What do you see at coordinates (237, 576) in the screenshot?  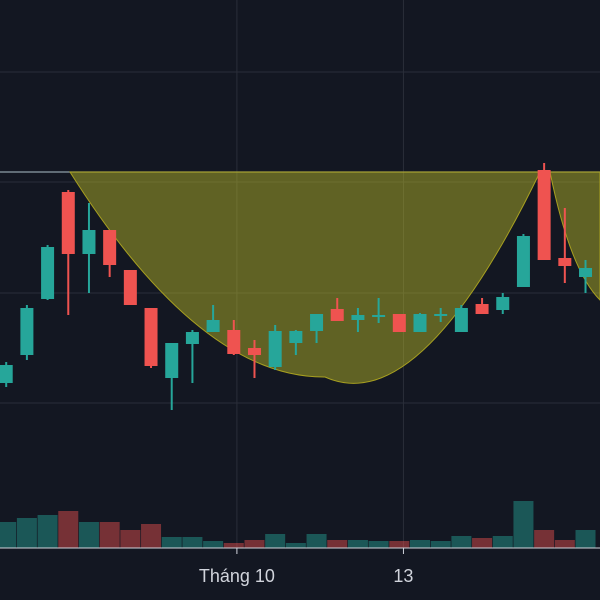 I see `x-tick-label: Tháng 10` at bounding box center [237, 576].